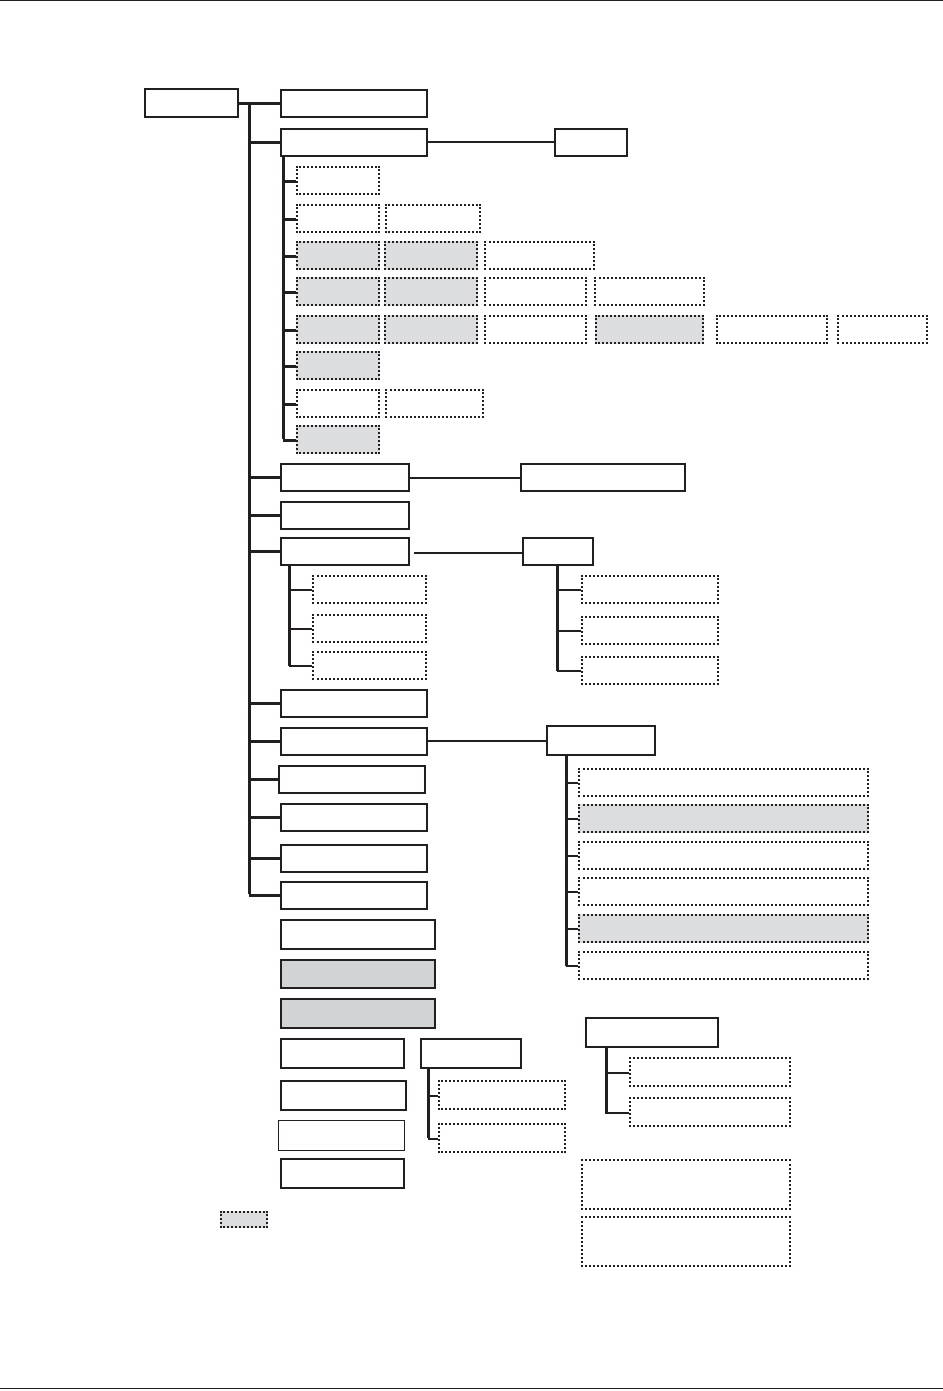 The image size is (943, 1391). I want to click on root-node, so click(191, 103).